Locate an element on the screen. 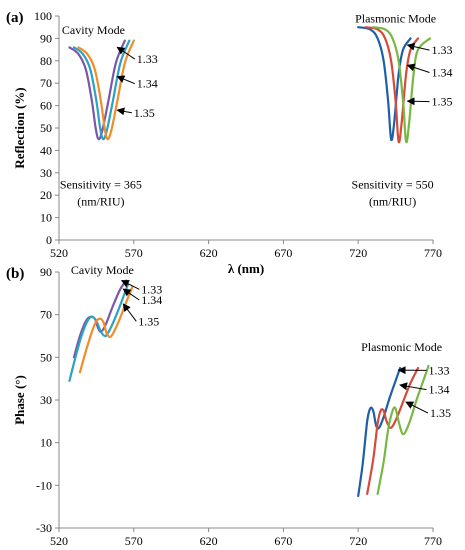  sensitivity-note-line: Sensitivity = 550 is located at coordinates (393, 184).